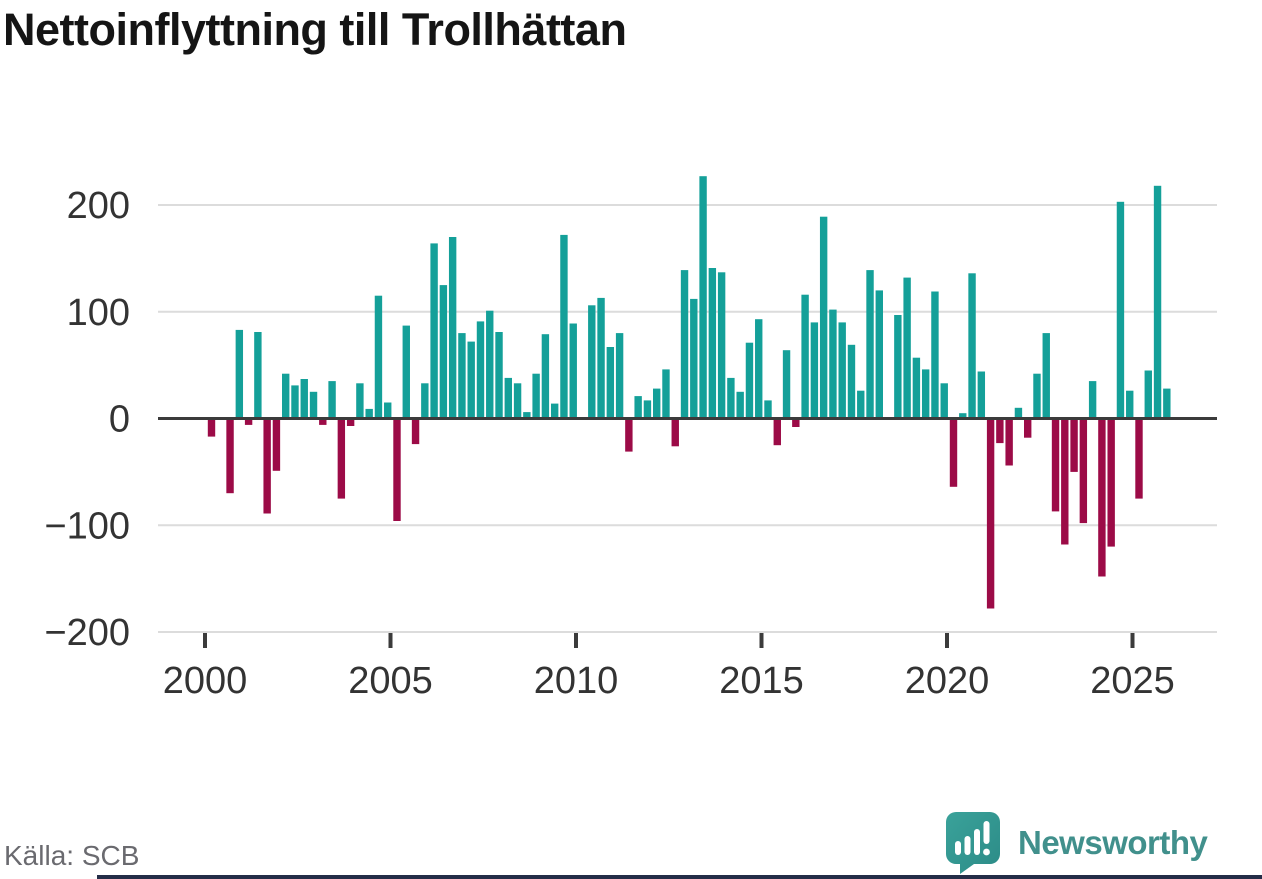 The width and height of the screenshot is (1262, 879). Describe the element at coordinates (87, 633) in the screenshot. I see `y-tick-label: −200` at that location.